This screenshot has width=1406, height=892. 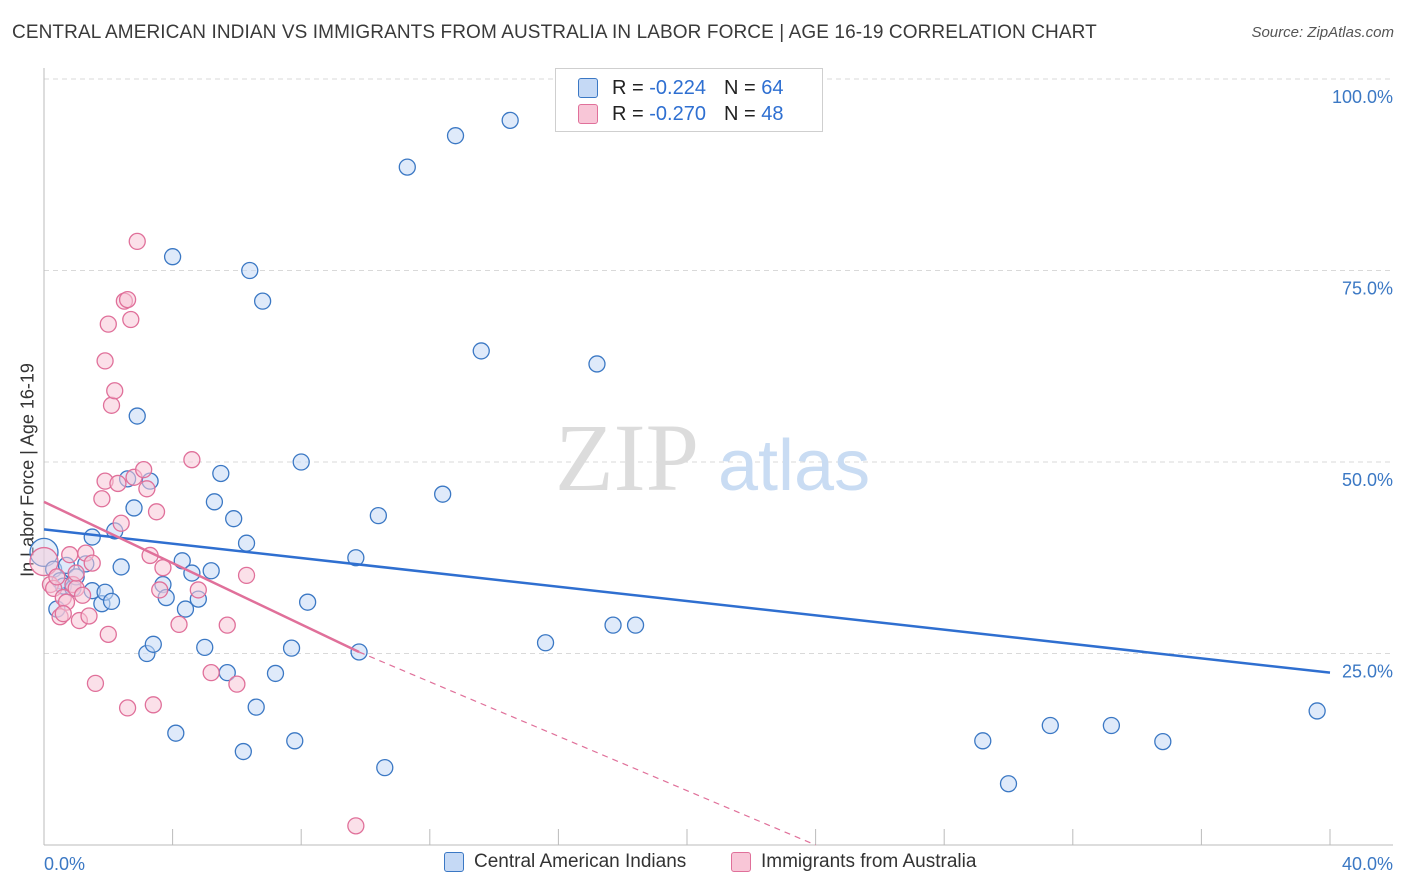 I want to click on trend-line-pink, so click(x=201, y=577).